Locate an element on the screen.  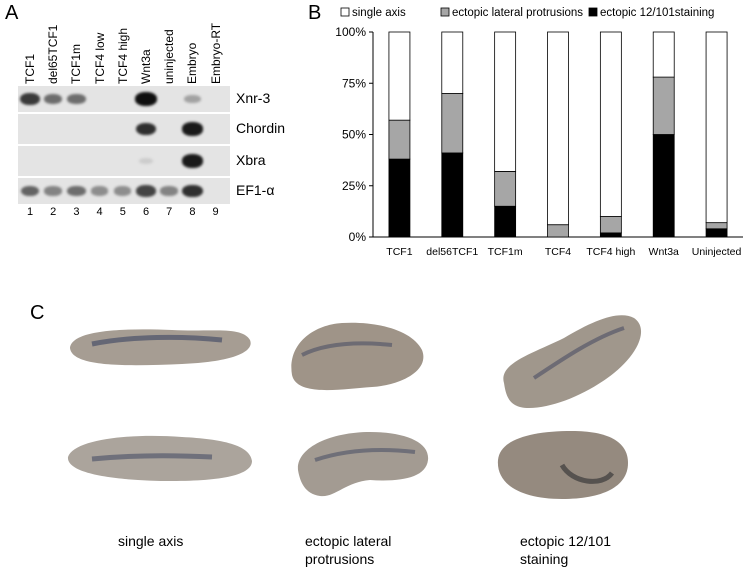
lane-label: Embryo is located at coordinates (192, 63).